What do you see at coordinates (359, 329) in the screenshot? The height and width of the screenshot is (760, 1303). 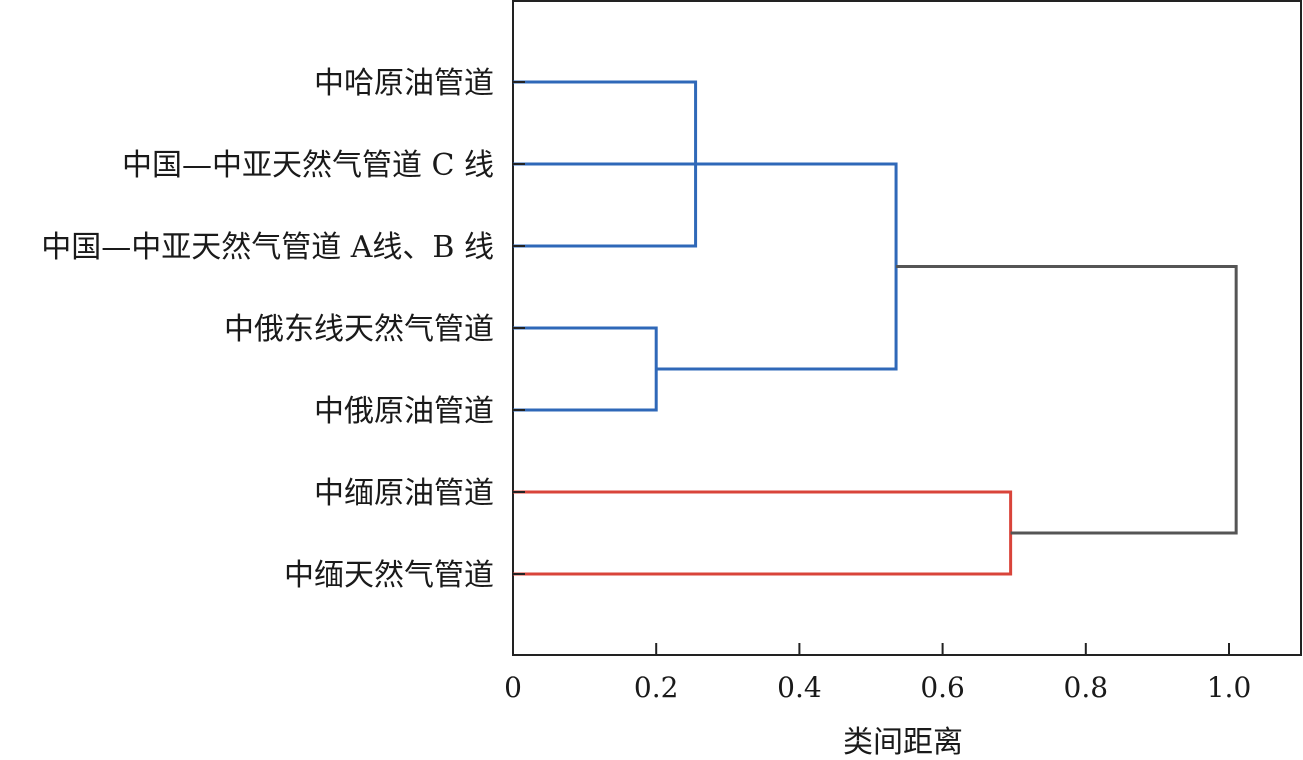 I see `leaf-label: 中俄东线天然气管道` at bounding box center [359, 329].